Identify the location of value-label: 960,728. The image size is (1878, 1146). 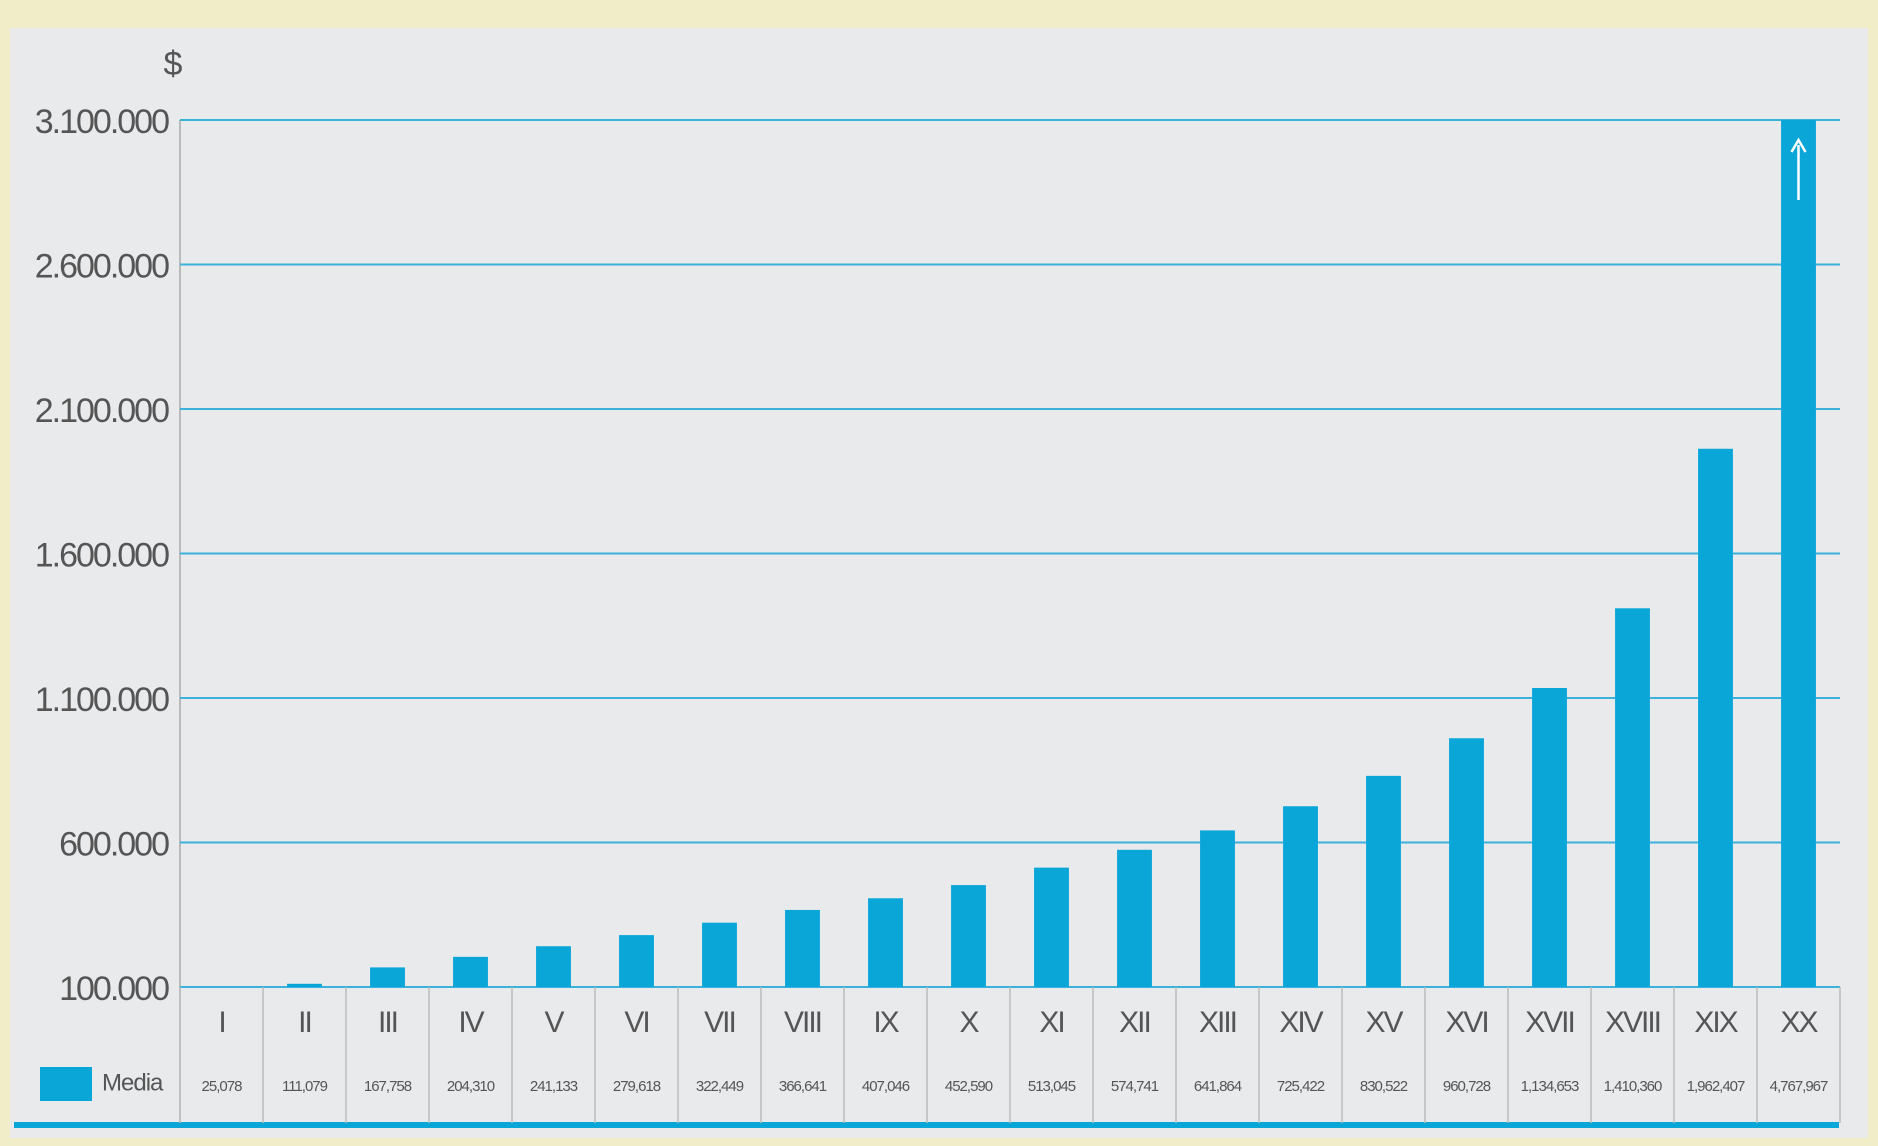
(1467, 1086).